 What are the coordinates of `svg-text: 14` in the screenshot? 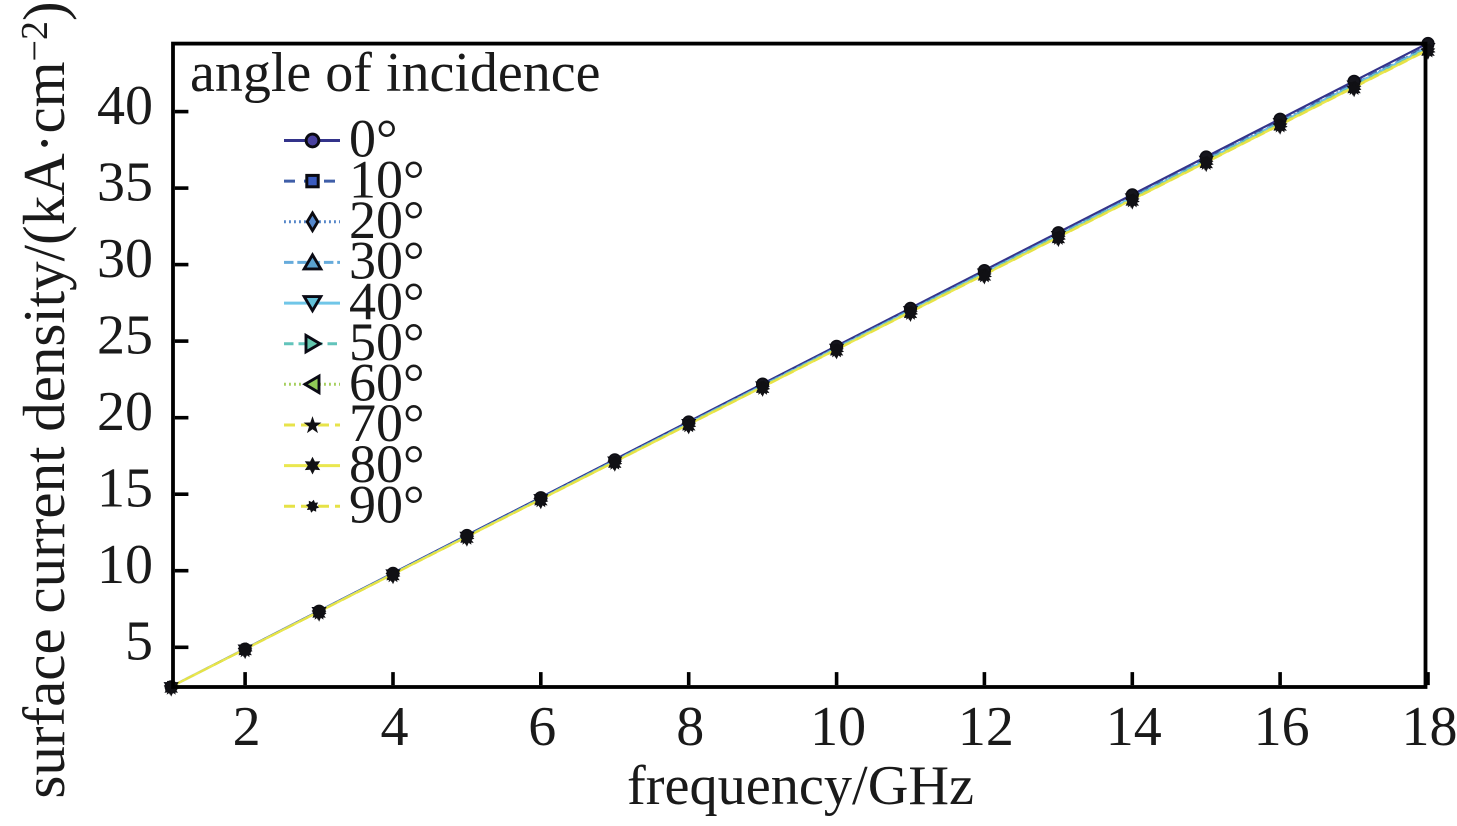 It's located at (1134, 727).